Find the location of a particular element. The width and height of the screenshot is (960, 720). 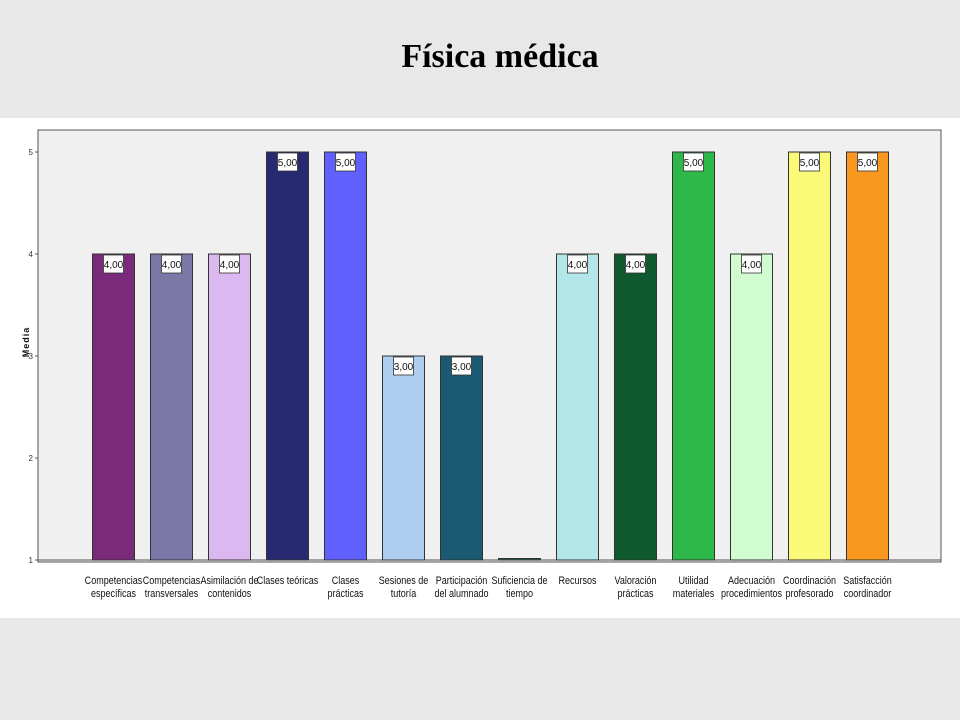

category-label: Suficiencia de tiempo is located at coordinates (519, 587).